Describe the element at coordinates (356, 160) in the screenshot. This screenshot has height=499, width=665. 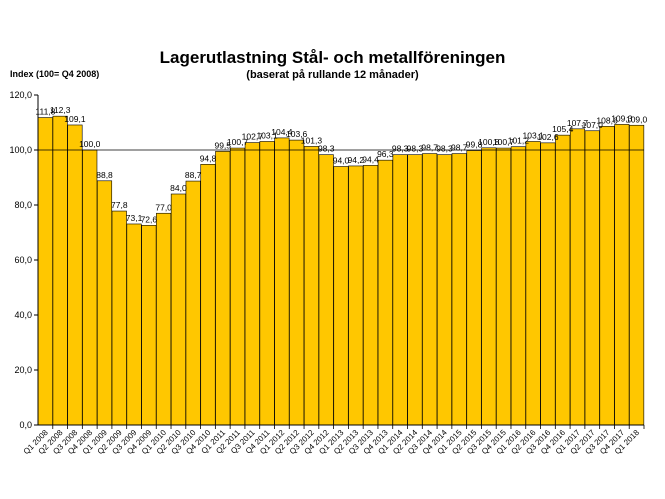
I see `data-label: 94,2` at that location.